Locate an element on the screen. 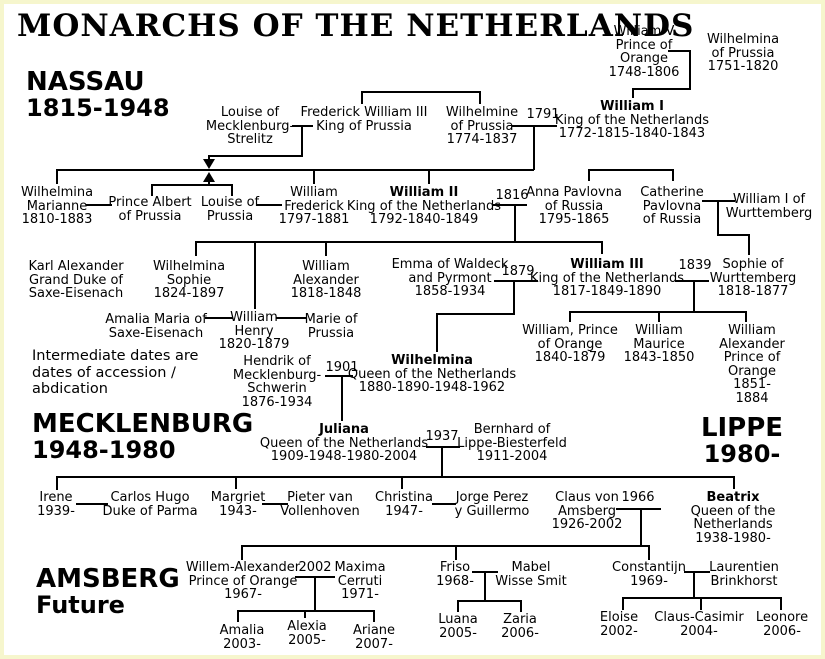  person-marie-of-prussia: Marie of Prussia is located at coordinates (331, 326).